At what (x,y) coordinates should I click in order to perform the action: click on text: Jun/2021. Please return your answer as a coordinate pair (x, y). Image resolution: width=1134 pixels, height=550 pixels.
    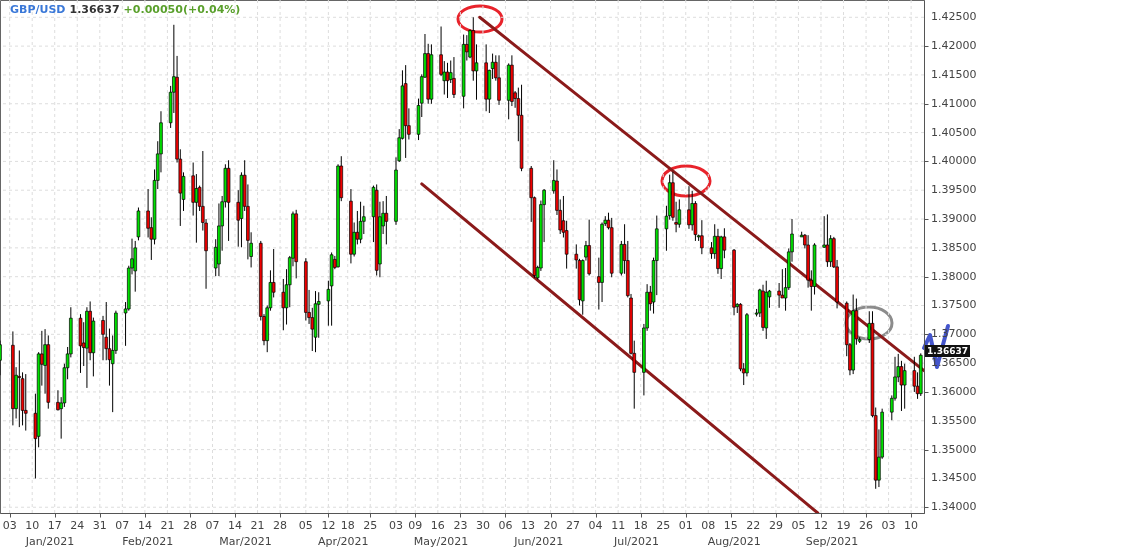
    Looking at the image, I should click on (538, 541).